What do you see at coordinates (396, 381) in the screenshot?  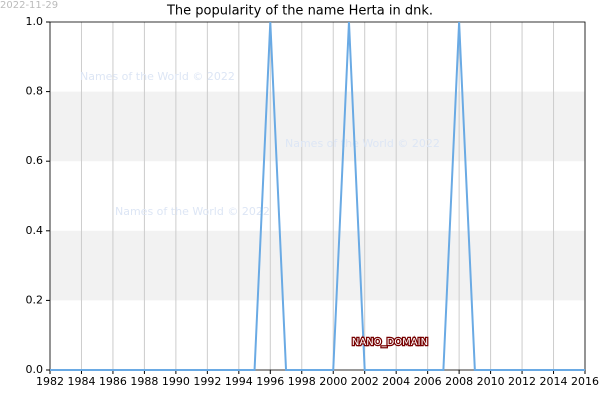 I see `x-tick-label: 2004` at bounding box center [396, 381].